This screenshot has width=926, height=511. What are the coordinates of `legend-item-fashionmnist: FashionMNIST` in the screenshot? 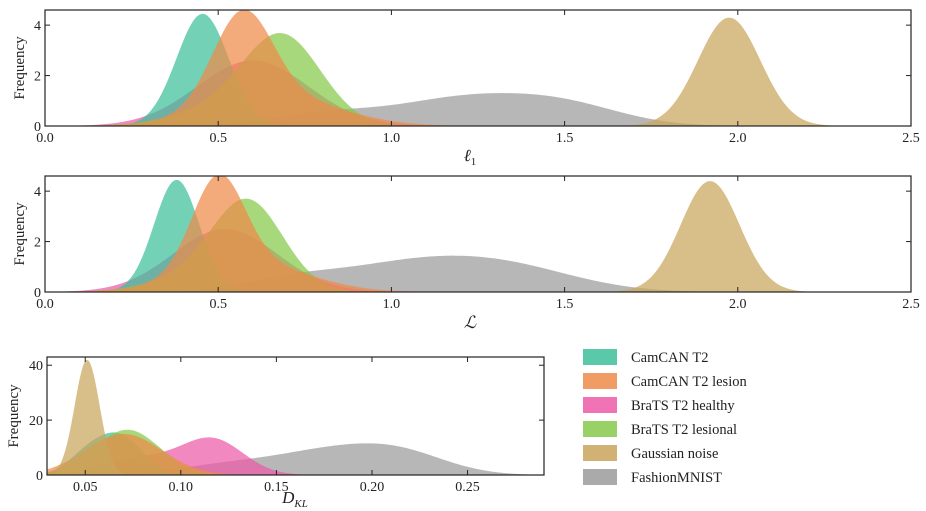 It's located at (652, 477).